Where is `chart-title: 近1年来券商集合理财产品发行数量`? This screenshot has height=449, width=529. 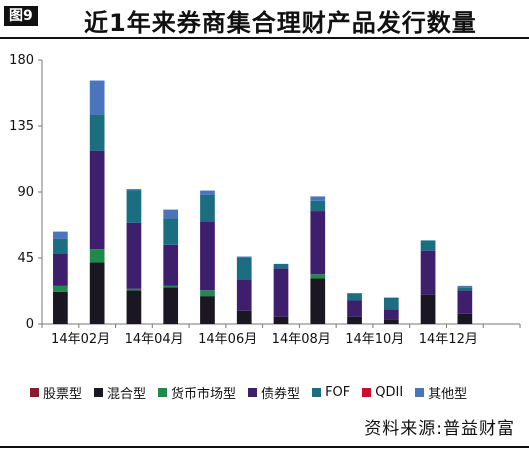
chart-title: 近1年来券商集合理财产品发行数量 is located at coordinates (280, 23).